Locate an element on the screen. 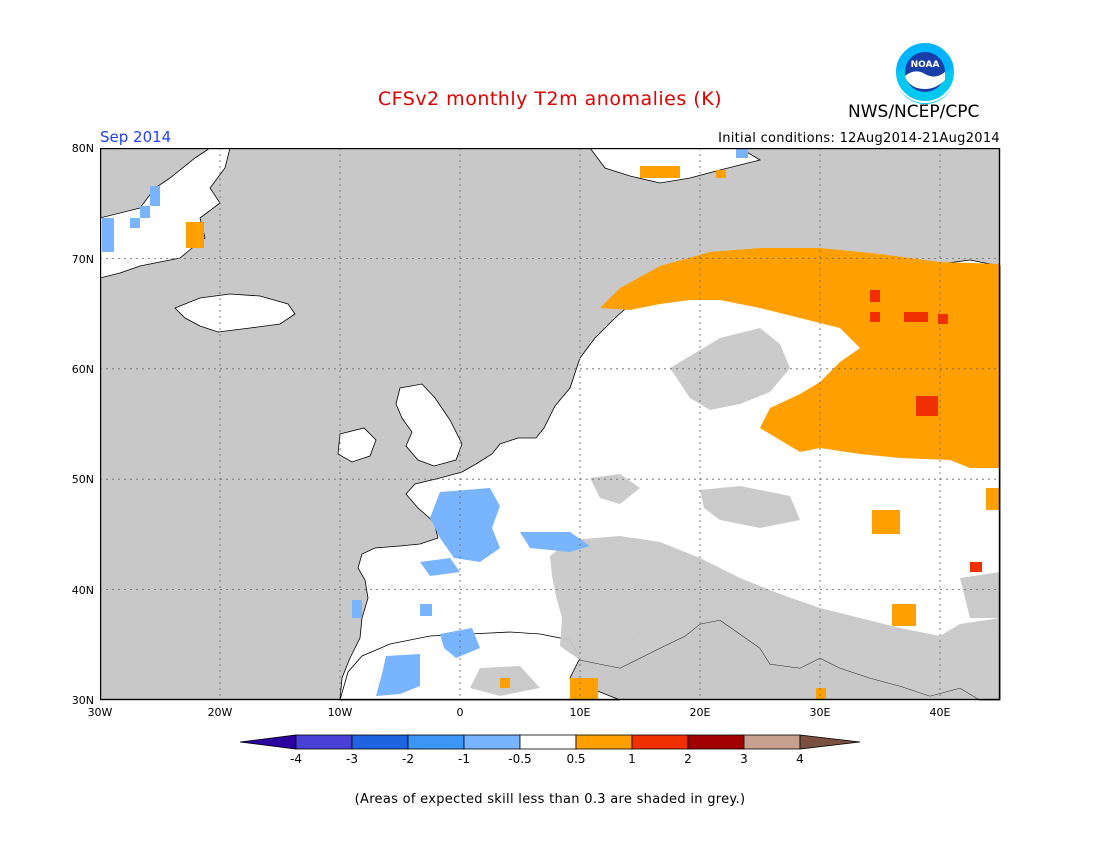 Image resolution: width=1100 pixels, height=850 pixels. lat-label: 30N is located at coordinates (82, 700).